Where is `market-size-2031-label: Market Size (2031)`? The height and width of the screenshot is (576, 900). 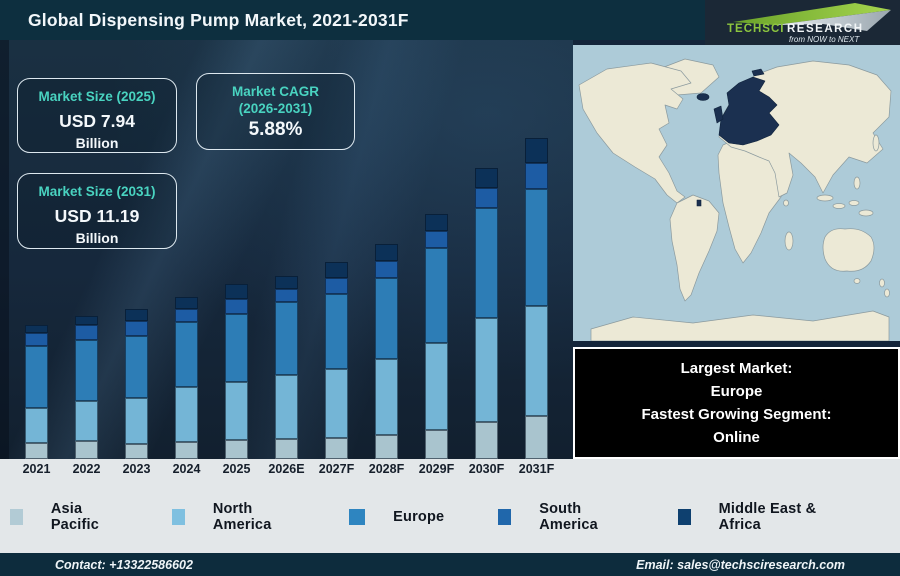 market-size-2031-label: Market Size (2031) is located at coordinates (97, 191).